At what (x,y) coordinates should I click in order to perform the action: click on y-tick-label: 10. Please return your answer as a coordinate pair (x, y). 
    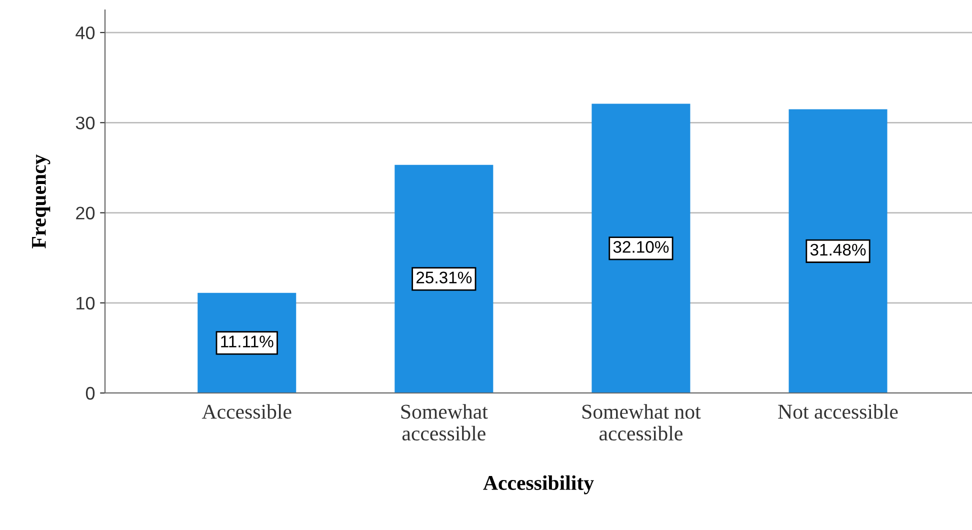
    Looking at the image, I should click on (85, 303).